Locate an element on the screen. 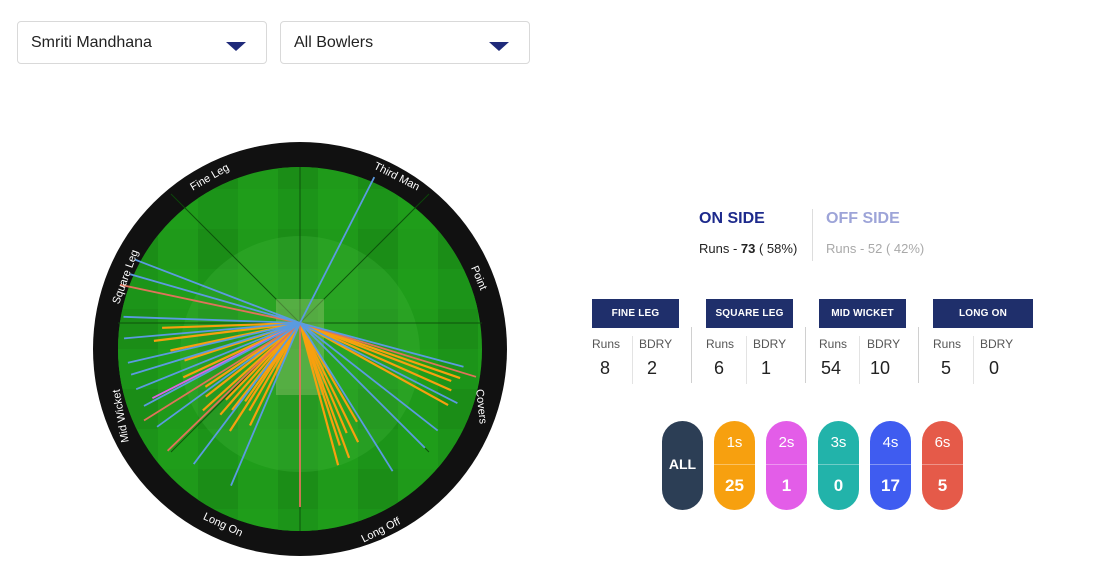 This screenshot has width=1113, height=572. on-side-runs: Runs - 73 ( 58%) is located at coordinates (748, 248).